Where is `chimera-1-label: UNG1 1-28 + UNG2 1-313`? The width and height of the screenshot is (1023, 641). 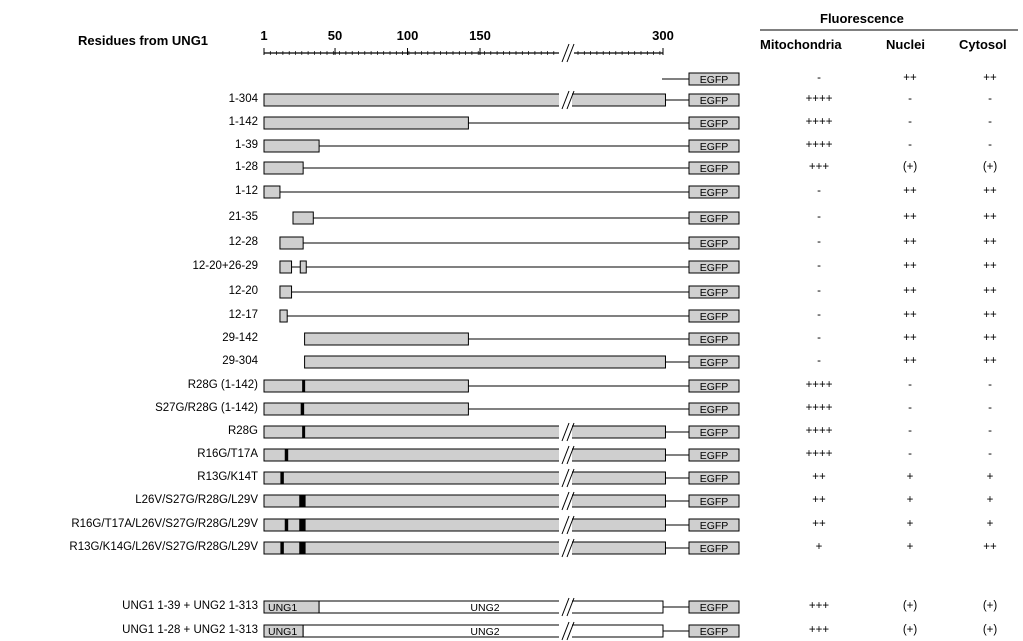 chimera-1-label: UNG1 1-28 + UNG2 1-313 is located at coordinates (190, 630).